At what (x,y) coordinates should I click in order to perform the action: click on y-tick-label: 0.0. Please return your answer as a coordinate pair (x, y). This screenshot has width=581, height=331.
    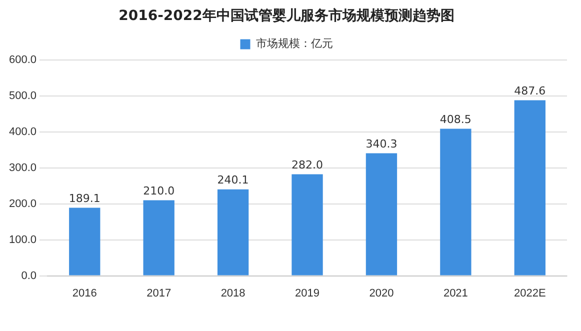
    Looking at the image, I should click on (29, 276).